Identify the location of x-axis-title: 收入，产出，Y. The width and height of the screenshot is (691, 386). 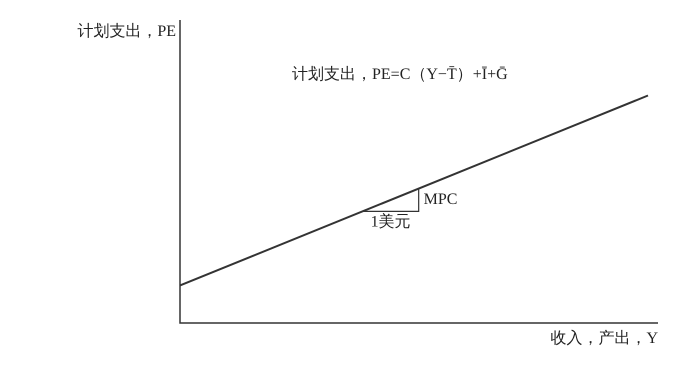
(604, 338).